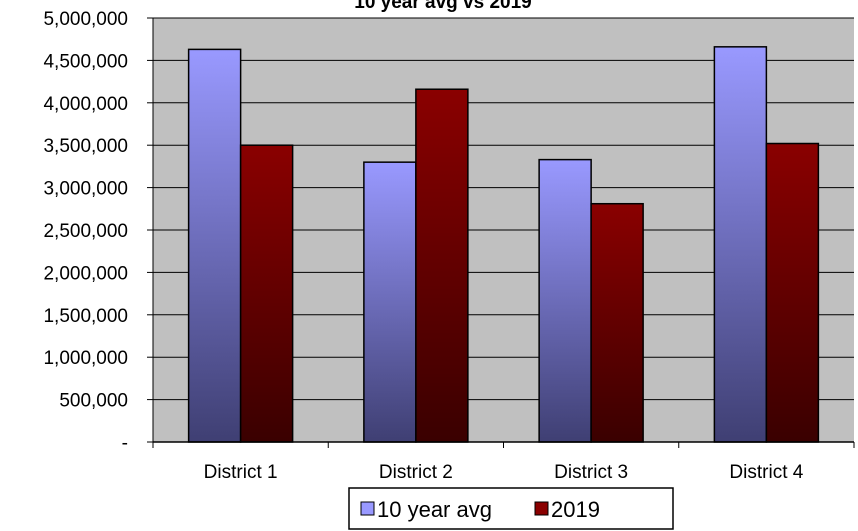 Image resolution: width=858 pixels, height=531 pixels. Describe the element at coordinates (85, 104) in the screenshot. I see `y-tick-label: 4,000,000` at that location.